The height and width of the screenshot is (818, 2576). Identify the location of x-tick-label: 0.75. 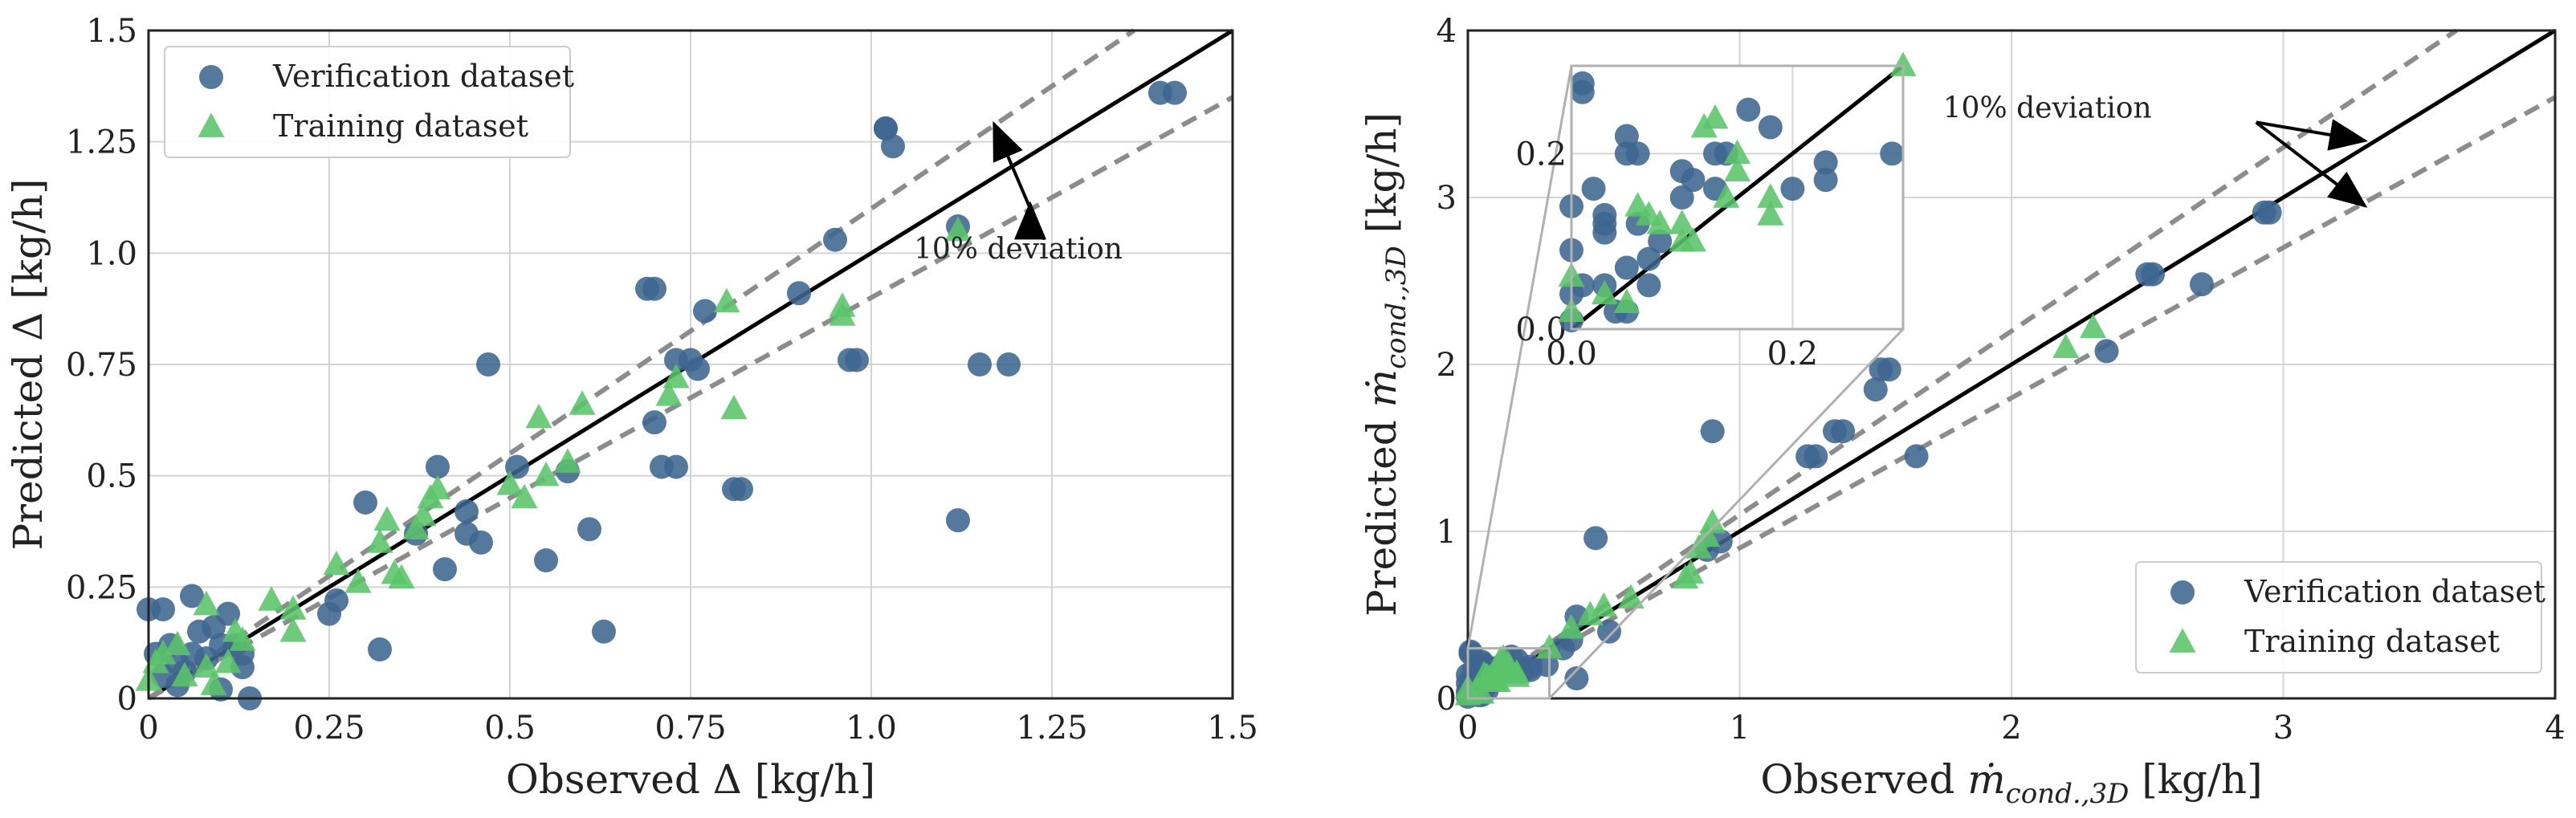
(690, 728).